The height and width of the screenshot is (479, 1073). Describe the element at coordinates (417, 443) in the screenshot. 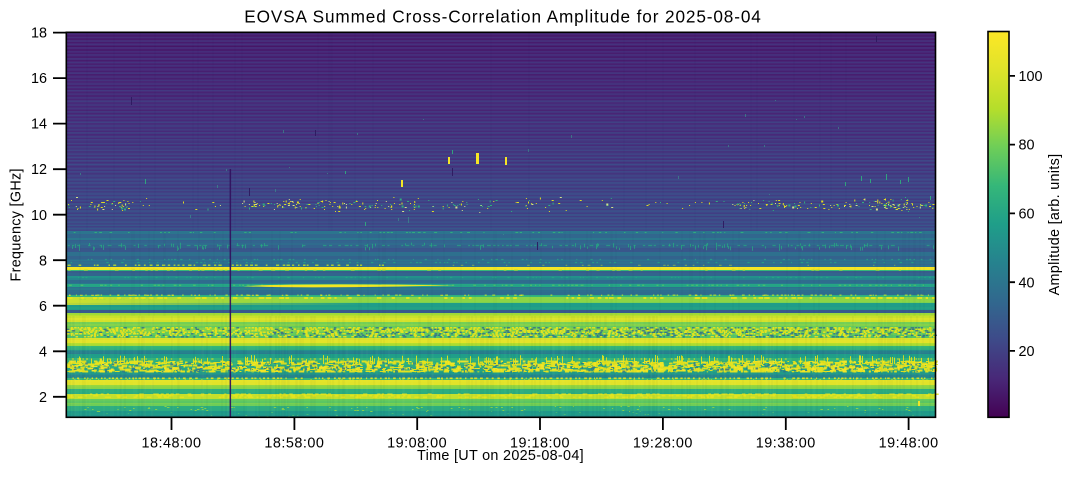

I see `svg-text: 19:08:00` at that location.